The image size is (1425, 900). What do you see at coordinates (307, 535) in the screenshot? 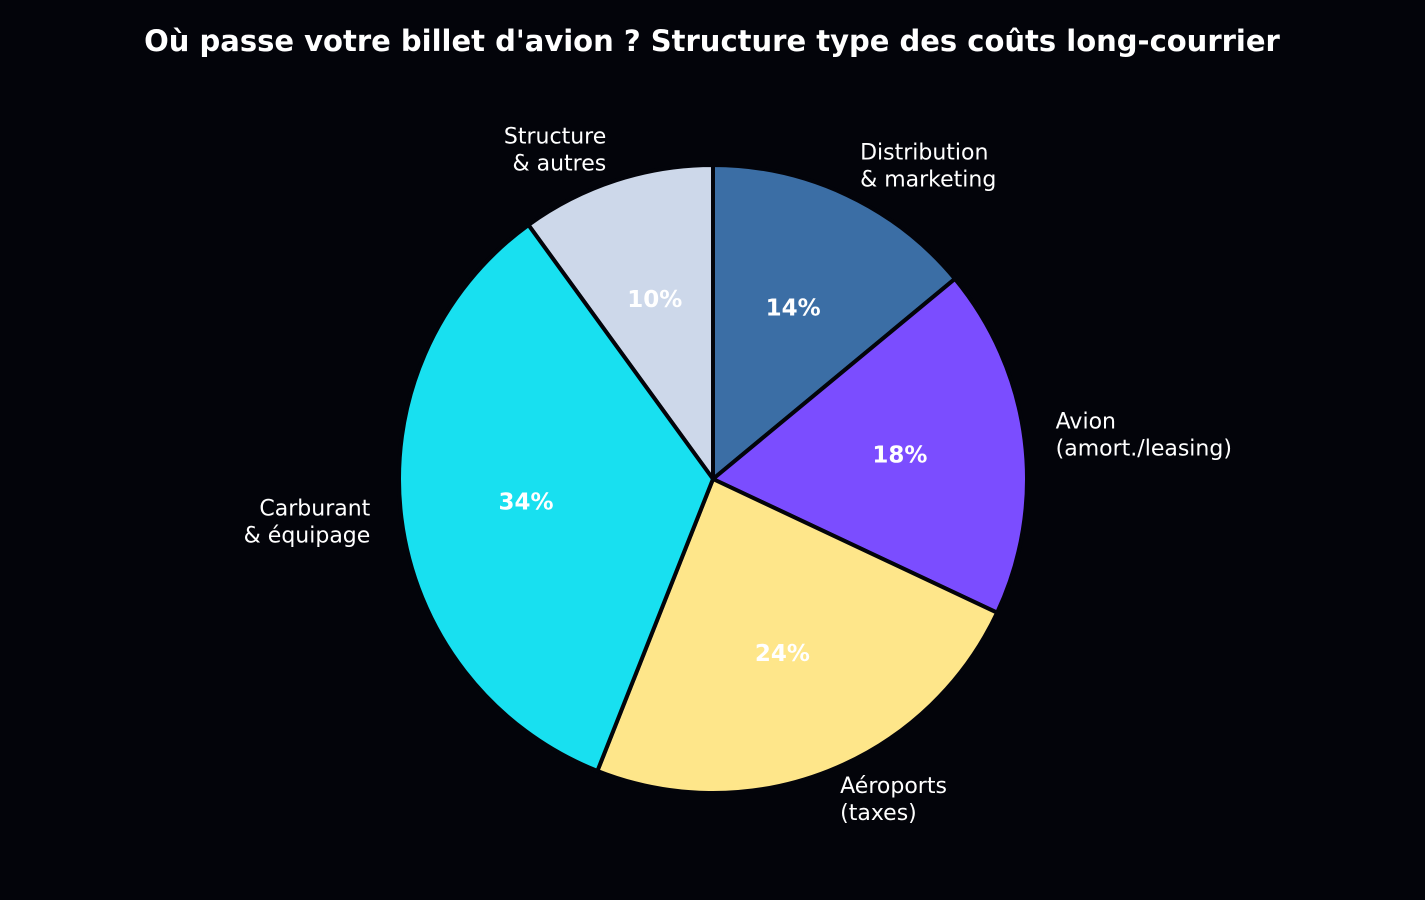
I see `slice-category-label-line: & équipage` at bounding box center [307, 535].